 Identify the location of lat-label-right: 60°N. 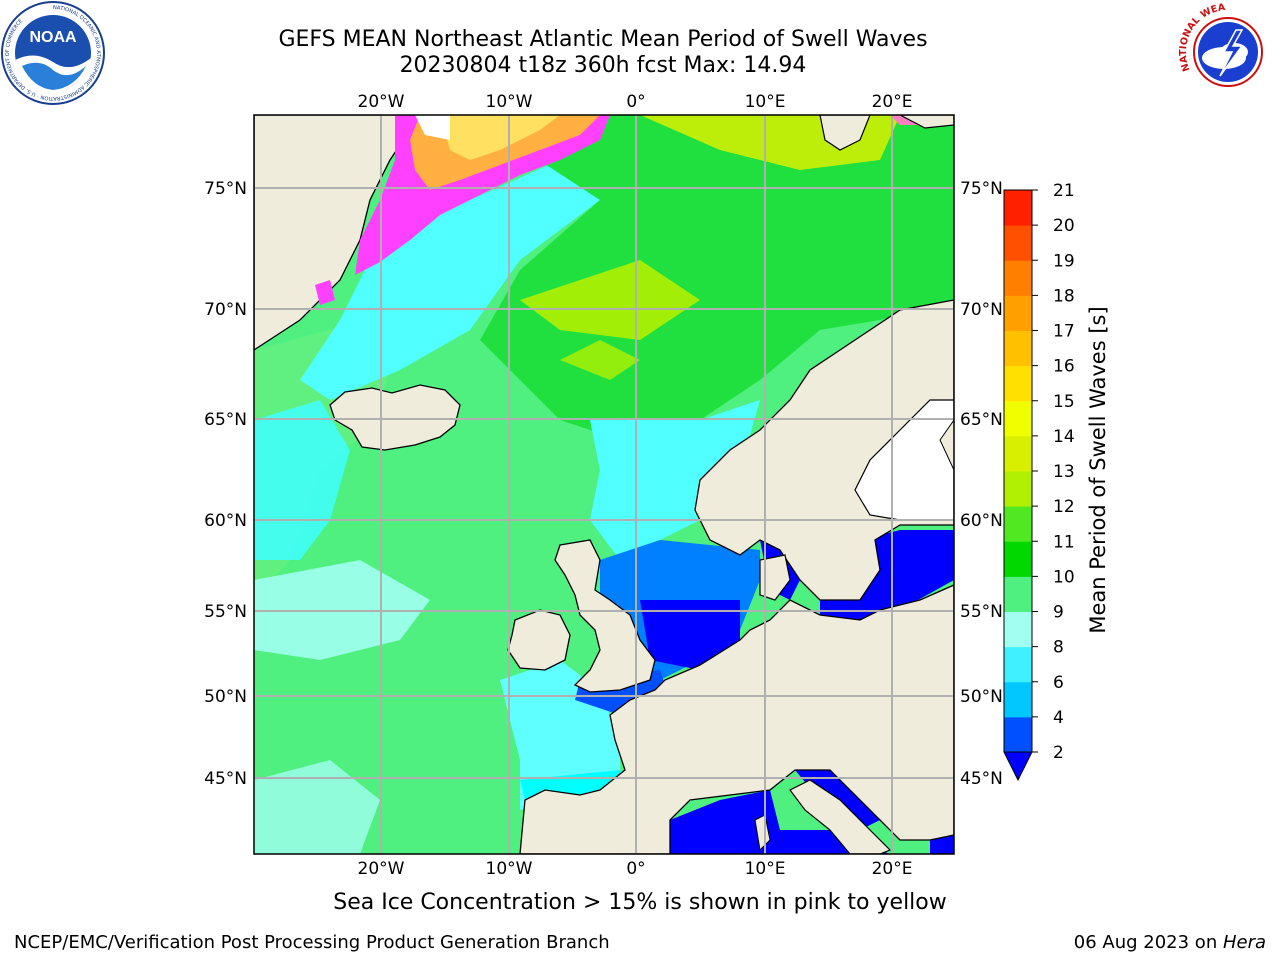
(981, 521).